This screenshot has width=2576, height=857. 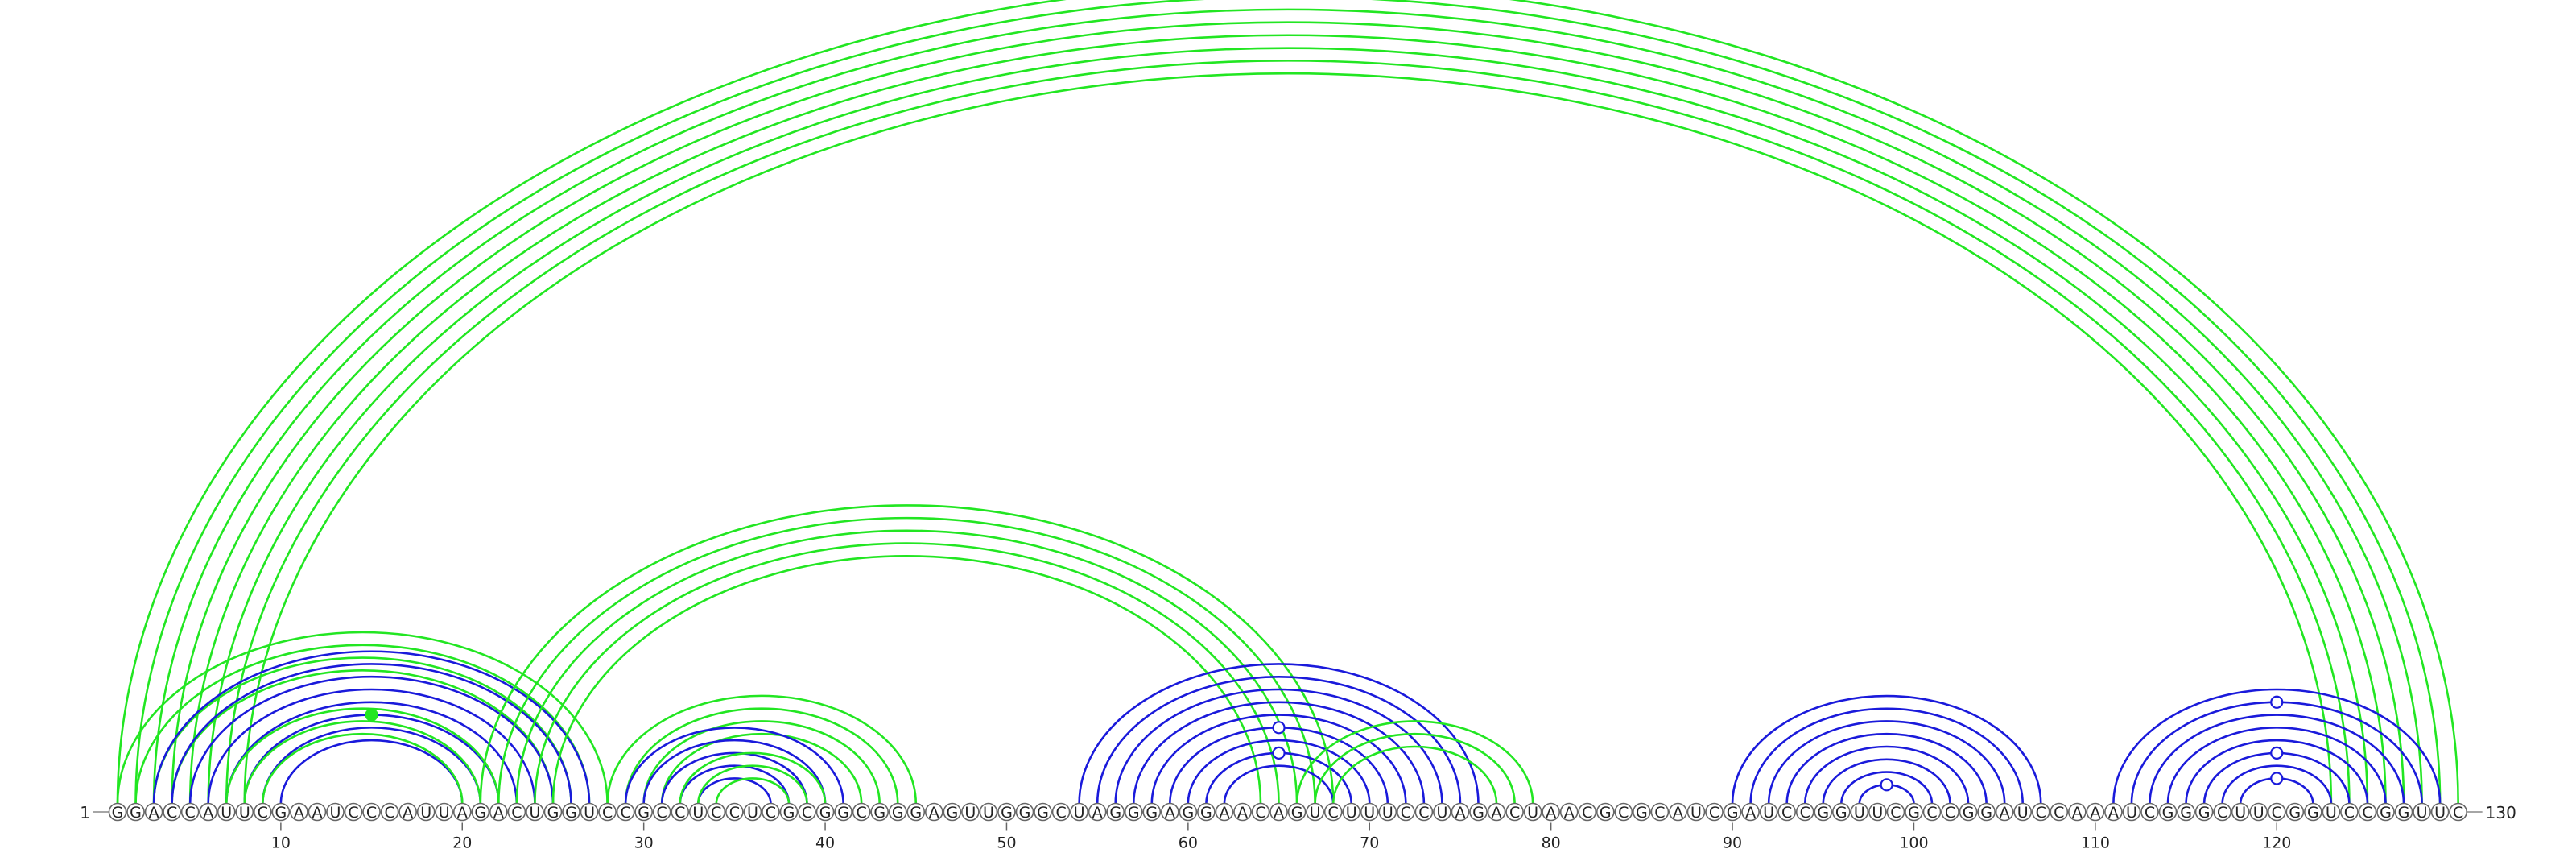 What do you see at coordinates (1732, 843) in the screenshot?
I see `axis-tick-label: 90` at bounding box center [1732, 843].